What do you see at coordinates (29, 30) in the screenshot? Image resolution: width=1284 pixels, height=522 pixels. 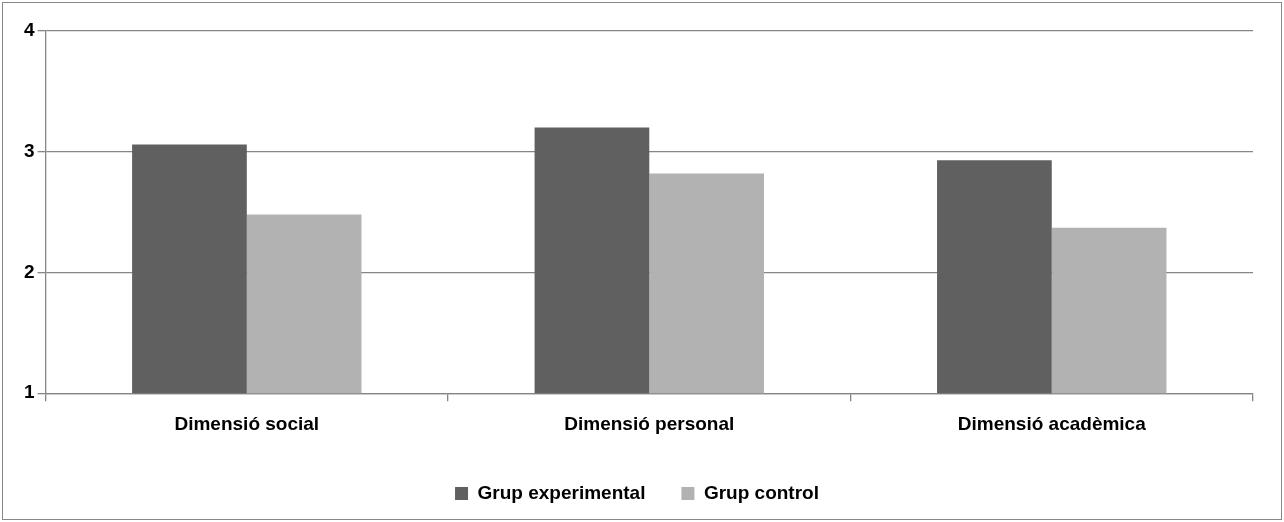 I see `y-tick-label: 4` at bounding box center [29, 30].